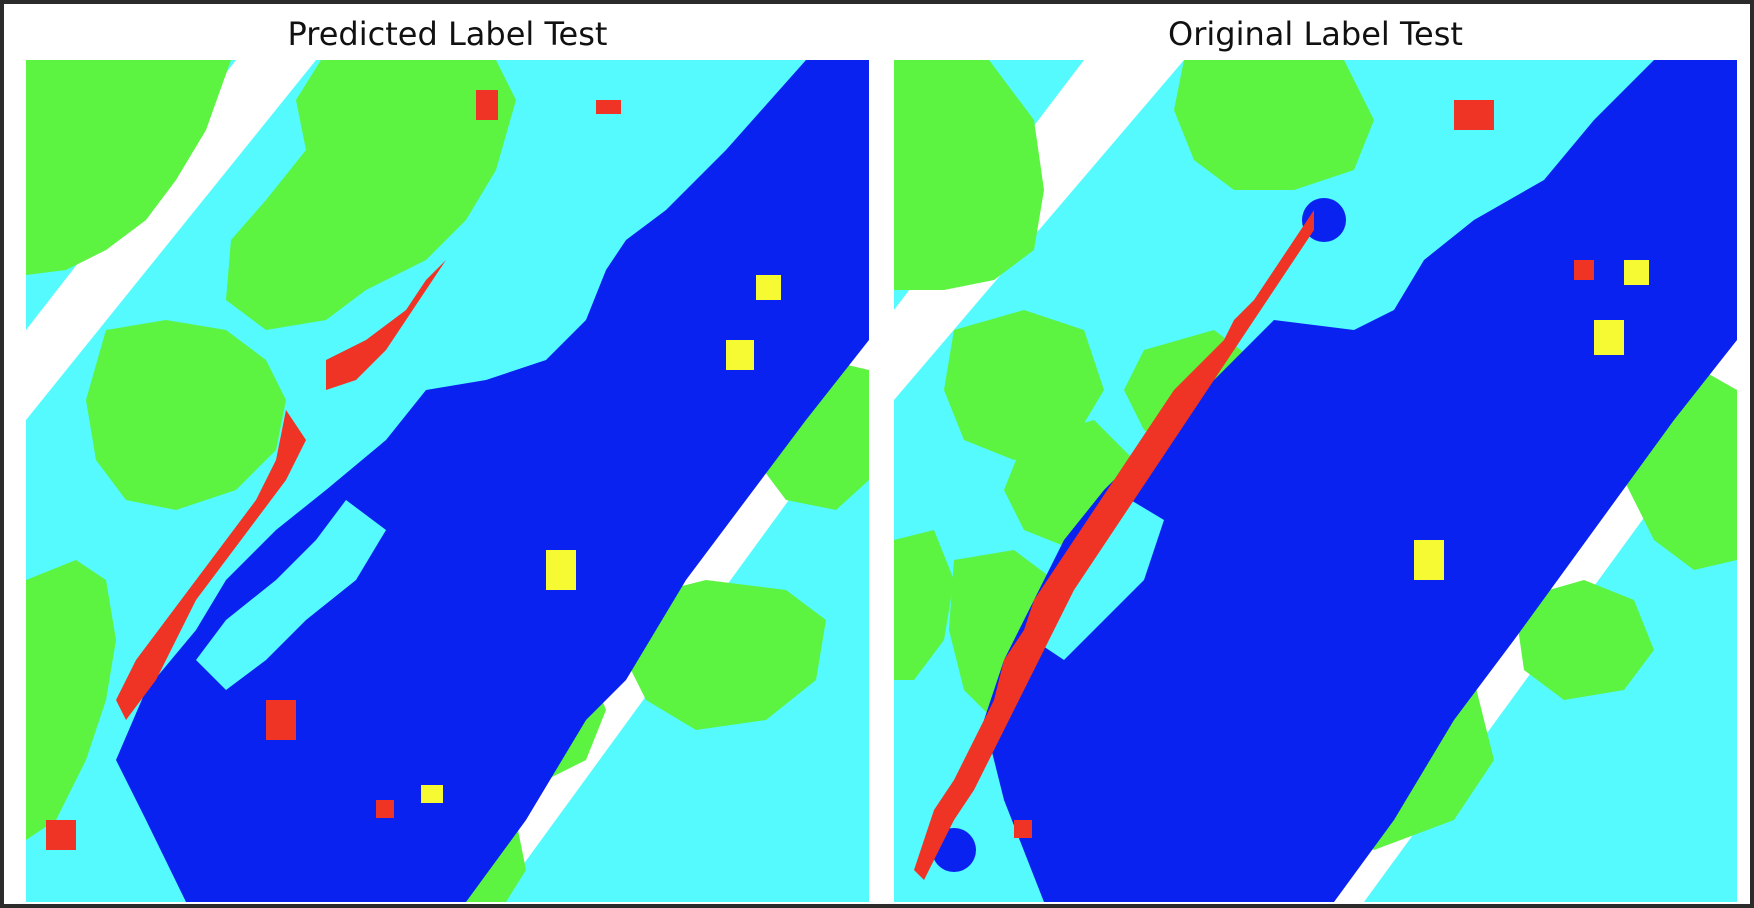 This screenshot has width=1754, height=908. What do you see at coordinates (1315, 34) in the screenshot?
I see `original-panel-title: Original Label Test` at bounding box center [1315, 34].